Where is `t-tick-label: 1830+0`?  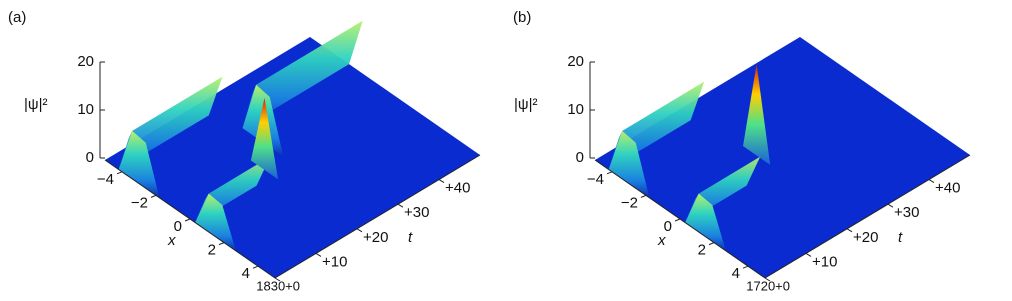 t-tick-label: 1830+0 is located at coordinates (278, 285).